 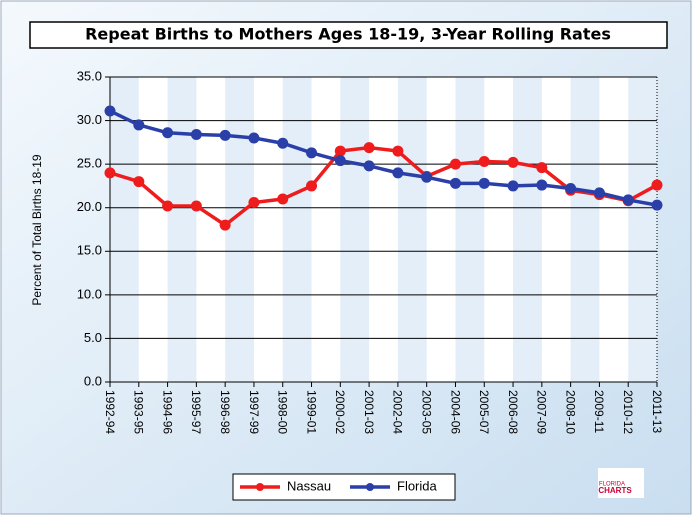 I want to click on x-tick-label: 2003-05, so click(x=427, y=412).